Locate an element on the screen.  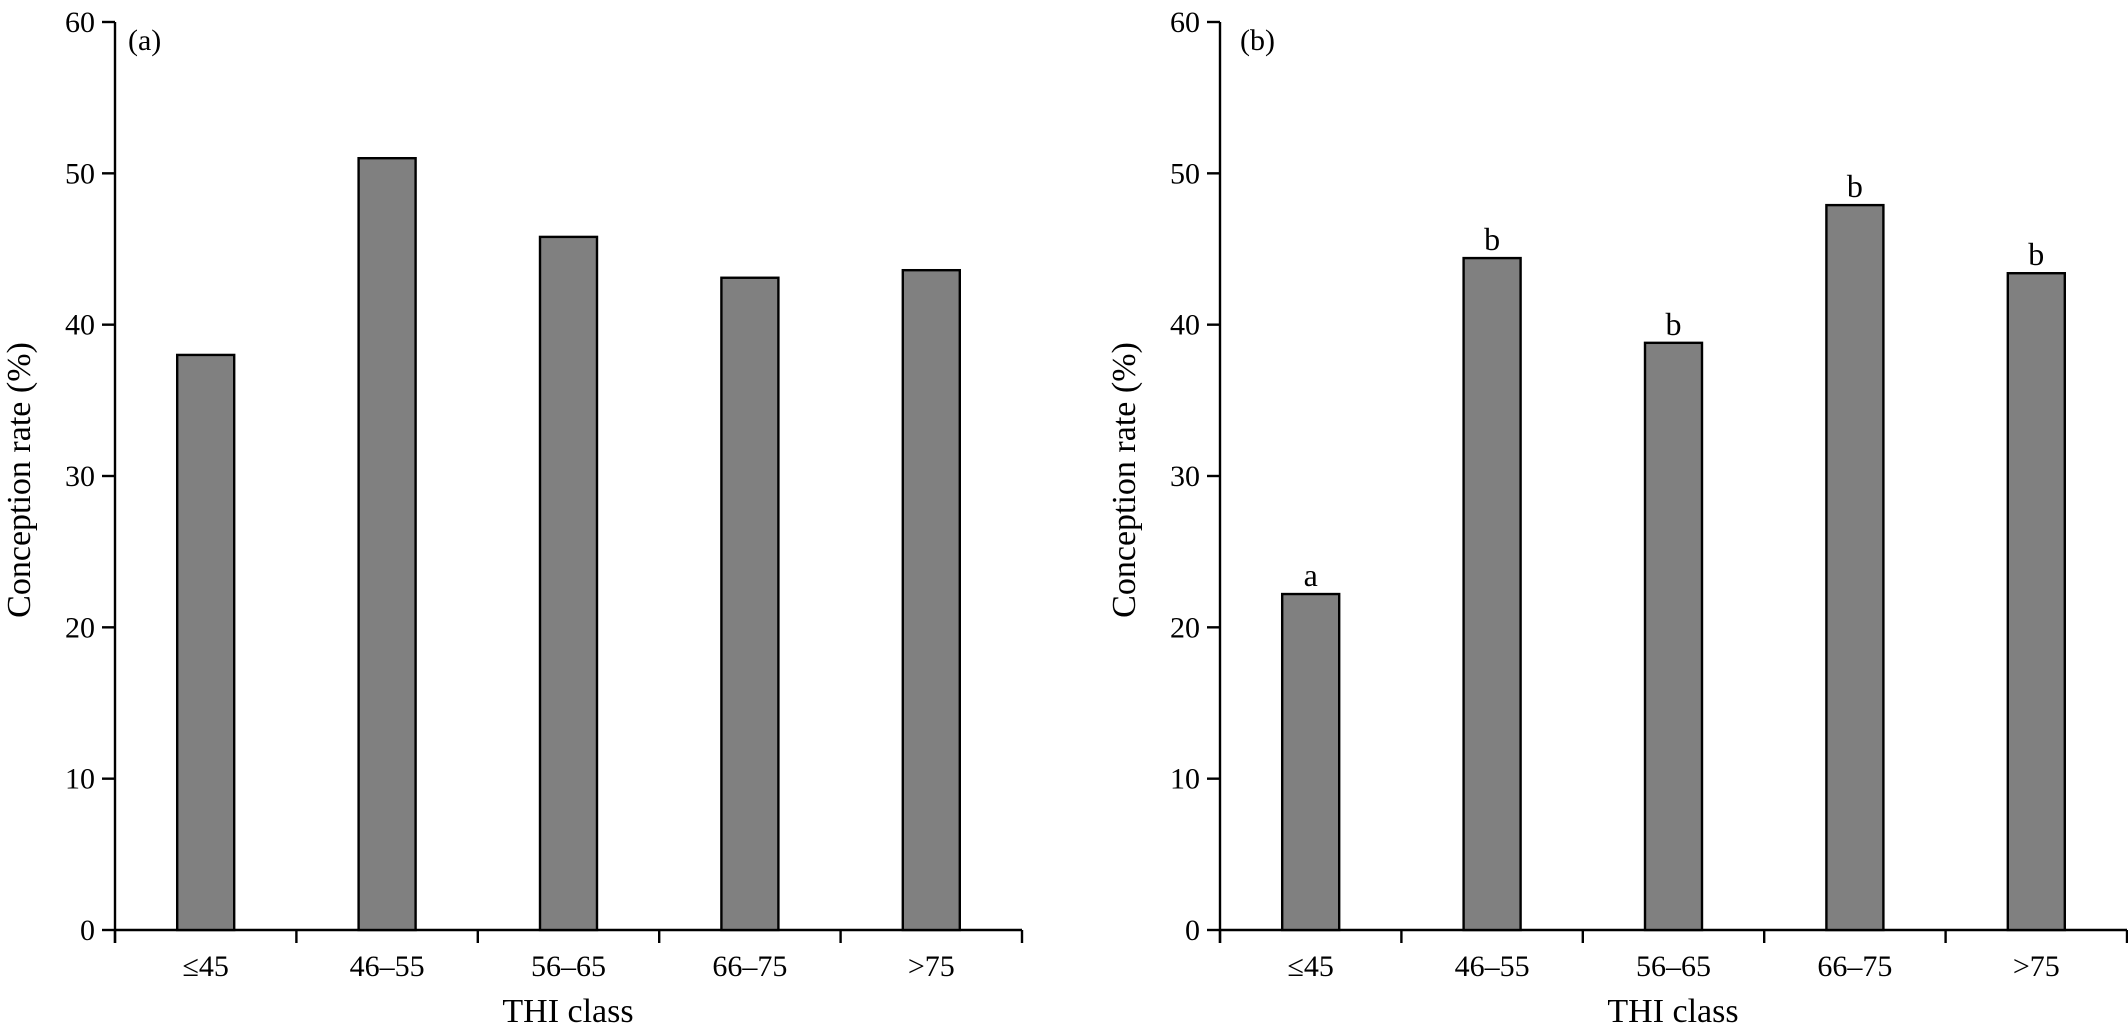
panel-a-label: (a) is located at coordinates (144, 40).